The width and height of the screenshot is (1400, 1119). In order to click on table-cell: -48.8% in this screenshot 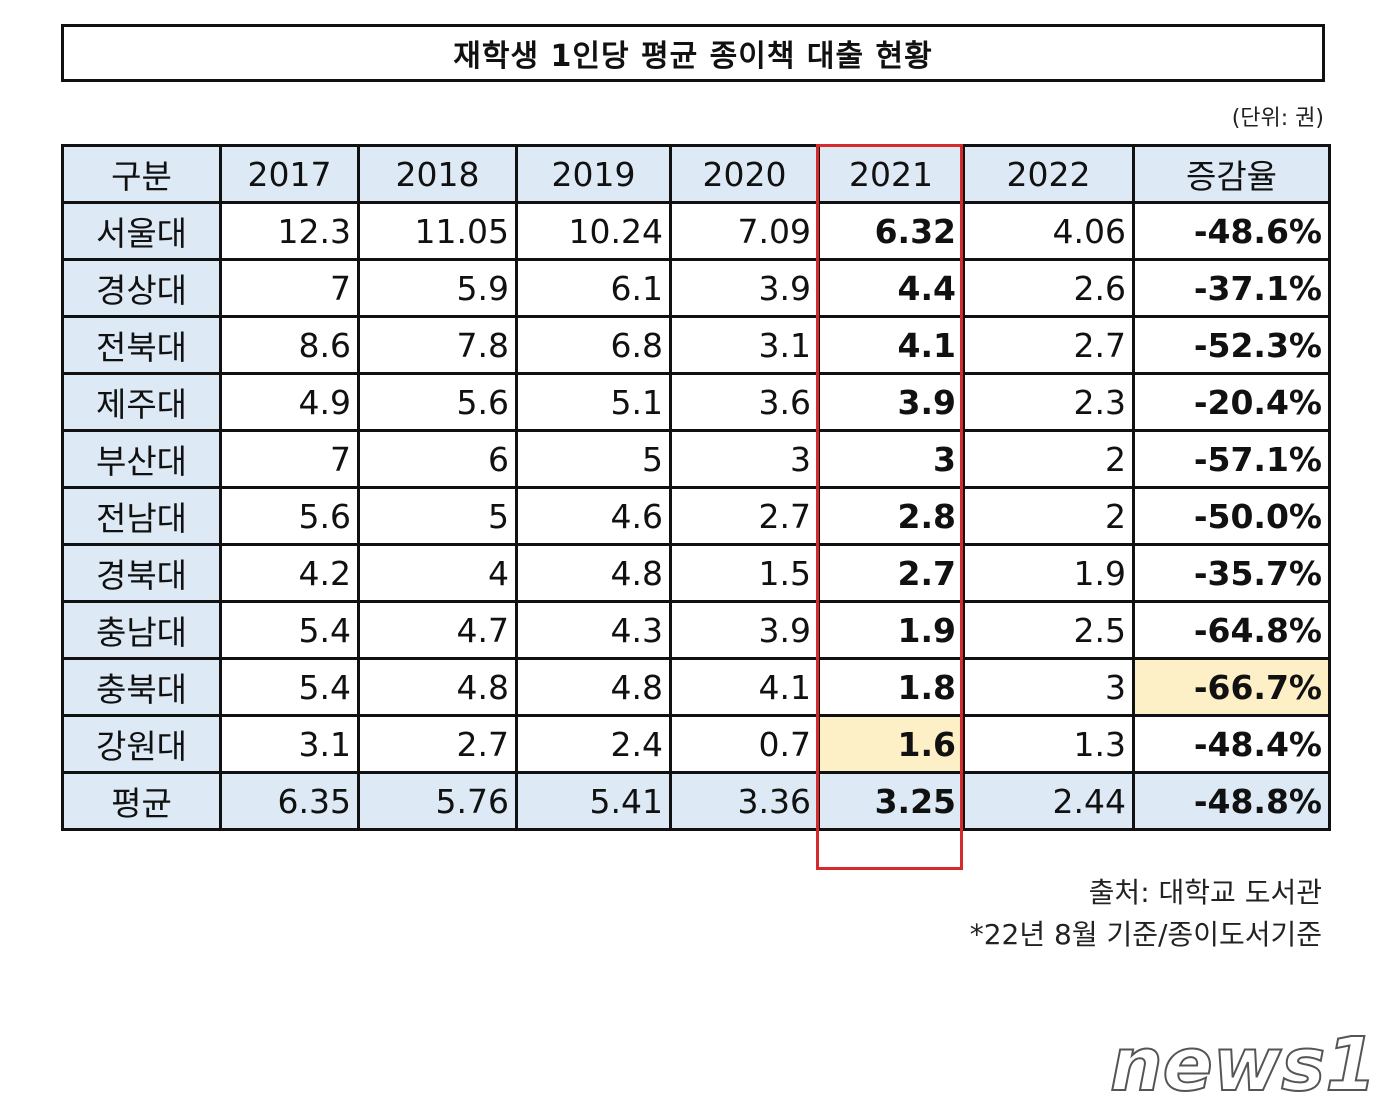, I will do `click(1231, 801)`.